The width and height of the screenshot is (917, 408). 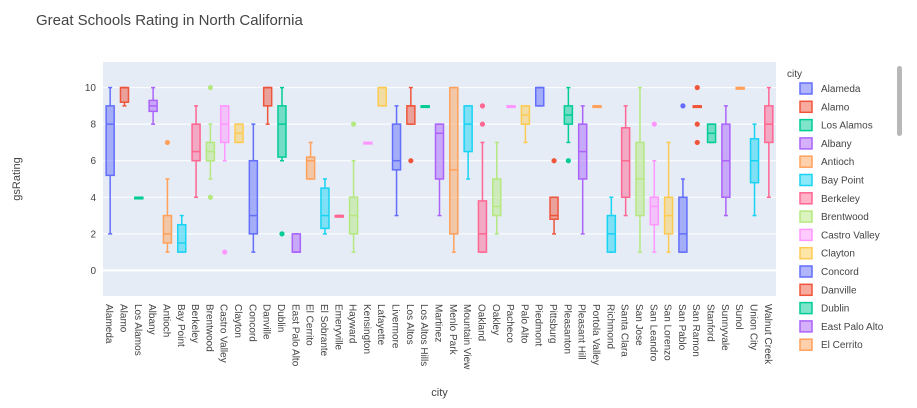 What do you see at coordinates (337, 327) in the screenshot?
I see `x-tick-label: Emeryville` at bounding box center [337, 327].